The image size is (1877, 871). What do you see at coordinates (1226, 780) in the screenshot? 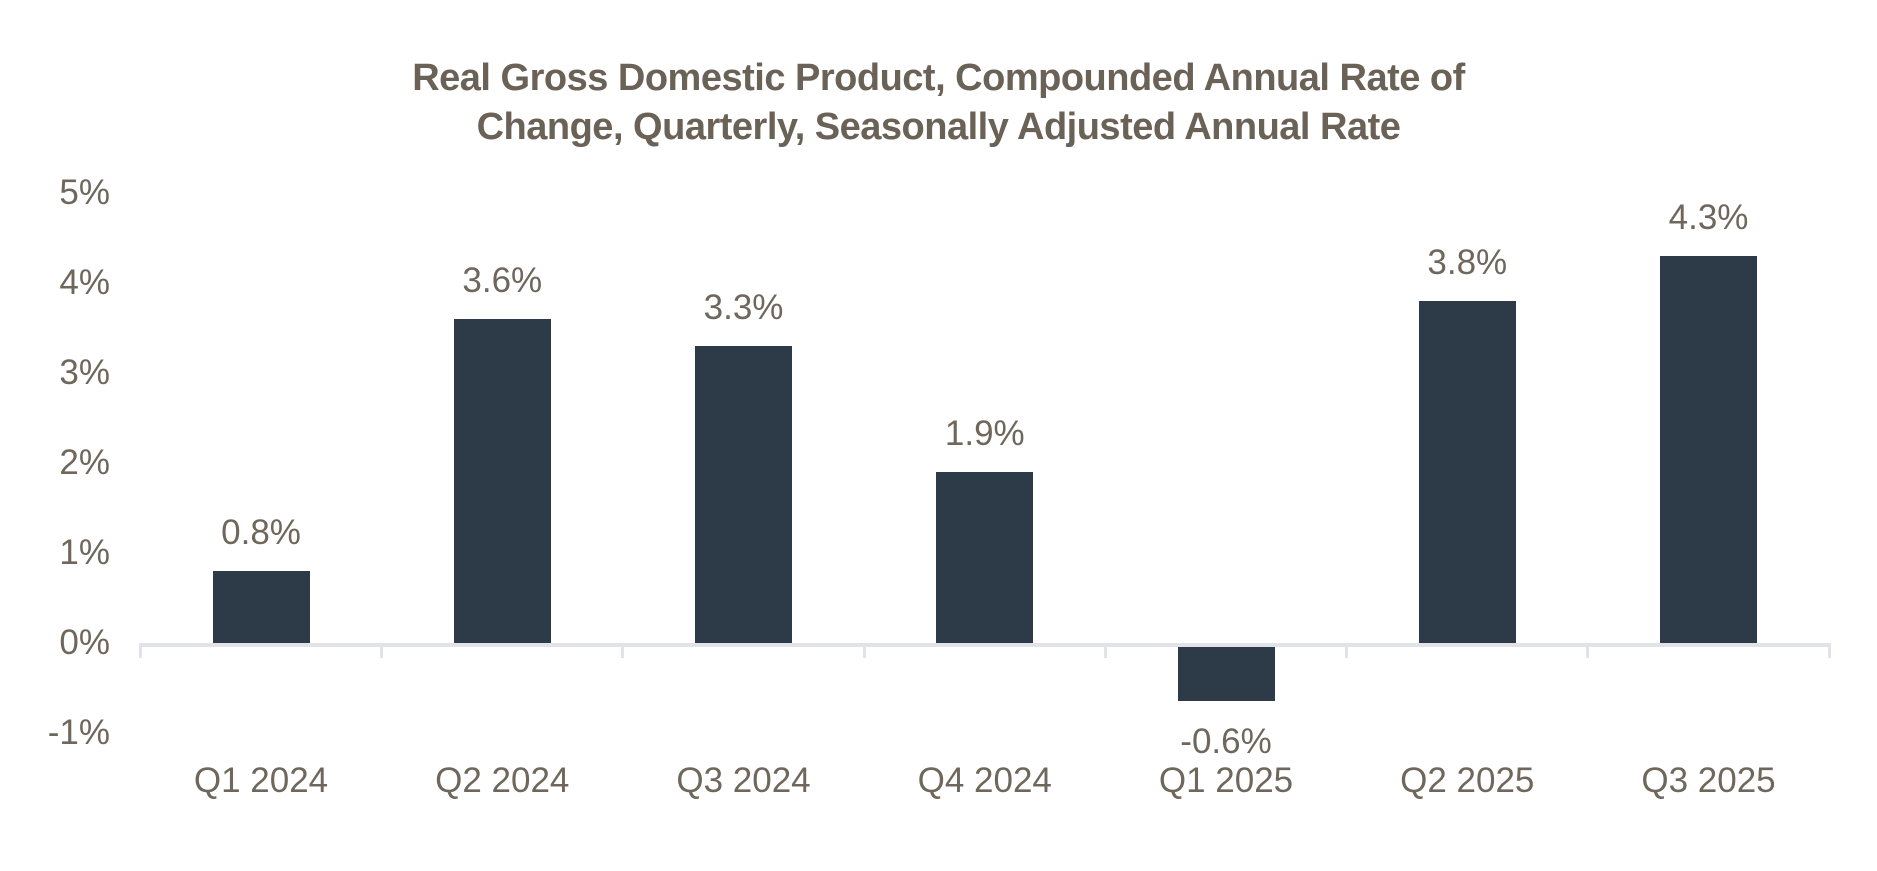
I see `x-axis-label-q1-2025: Q1 2025` at bounding box center [1226, 780].